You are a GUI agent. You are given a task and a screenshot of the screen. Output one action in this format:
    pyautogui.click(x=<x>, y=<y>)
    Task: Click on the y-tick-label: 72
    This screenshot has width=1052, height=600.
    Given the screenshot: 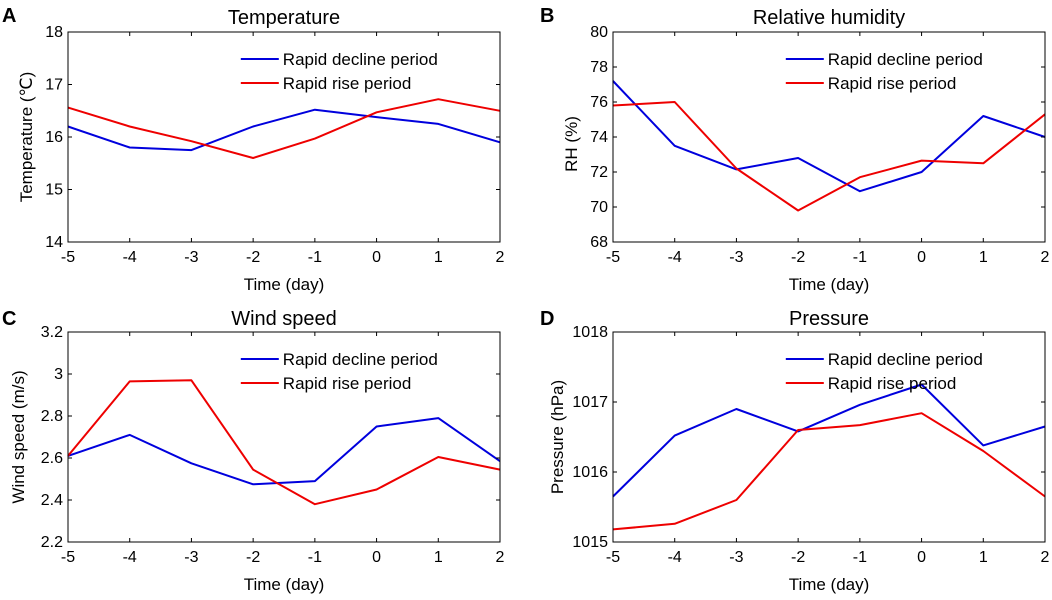 What is the action you would take?
    pyautogui.click(x=599, y=172)
    